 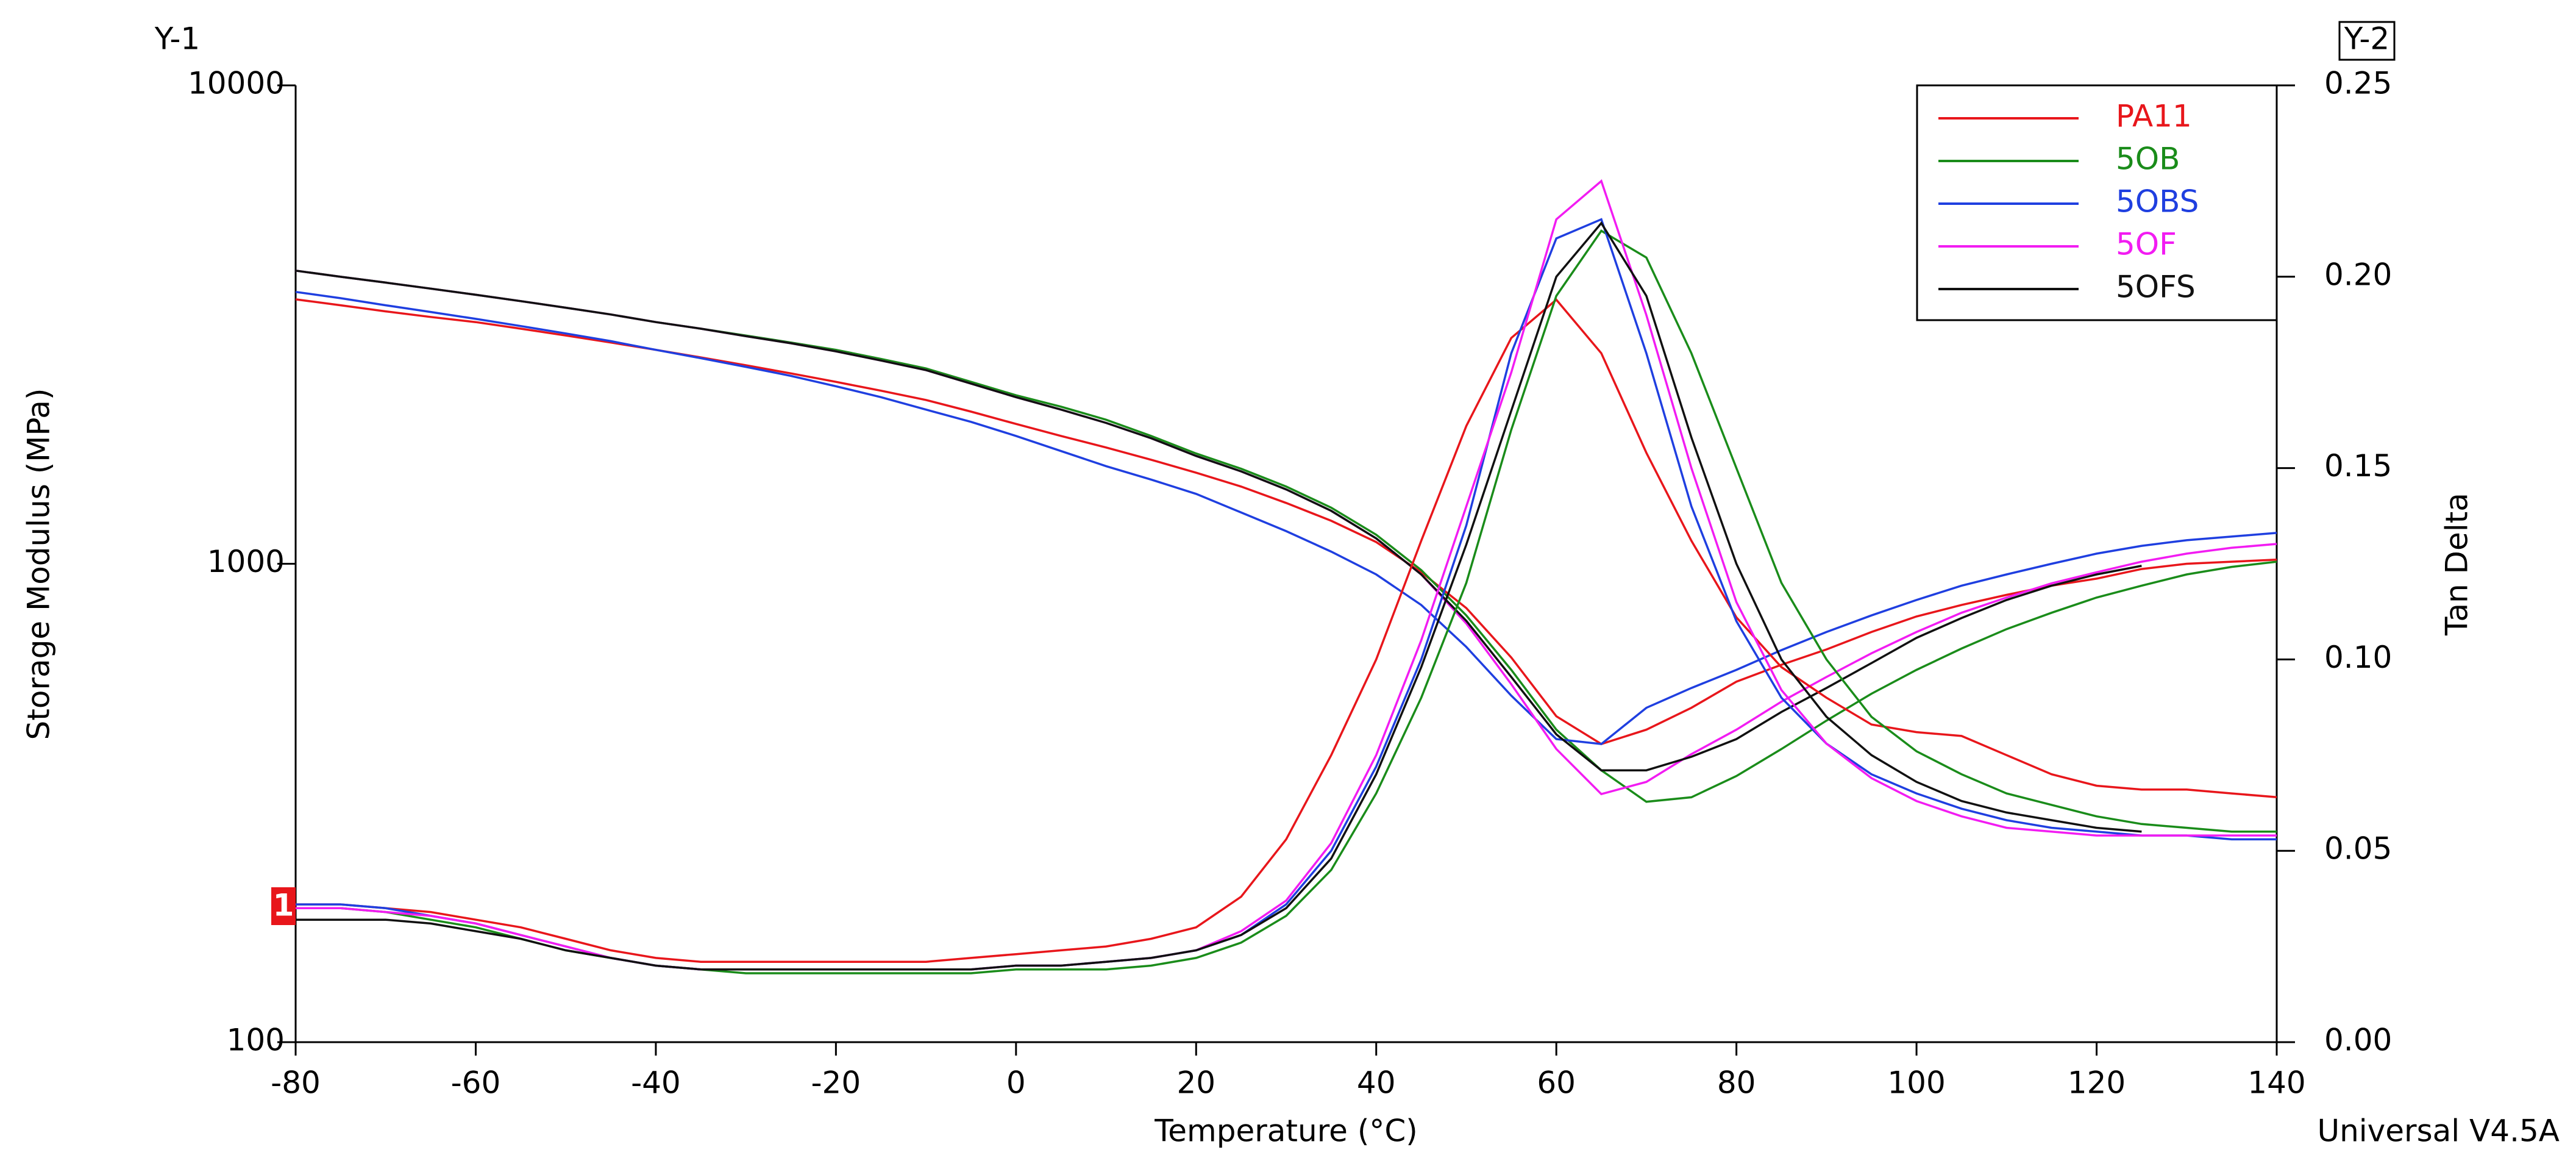 What do you see at coordinates (1195, 1083) in the screenshot?
I see `x-tick-label: 20` at bounding box center [1195, 1083].